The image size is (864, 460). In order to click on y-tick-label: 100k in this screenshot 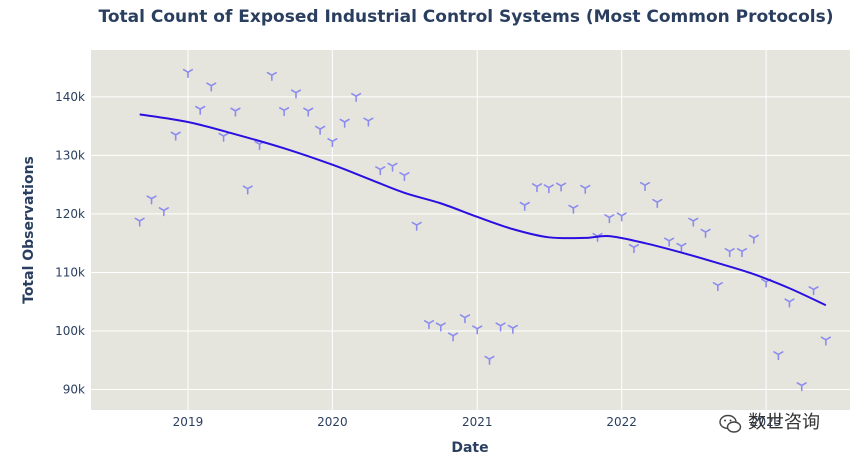, I will do `click(70, 331)`.